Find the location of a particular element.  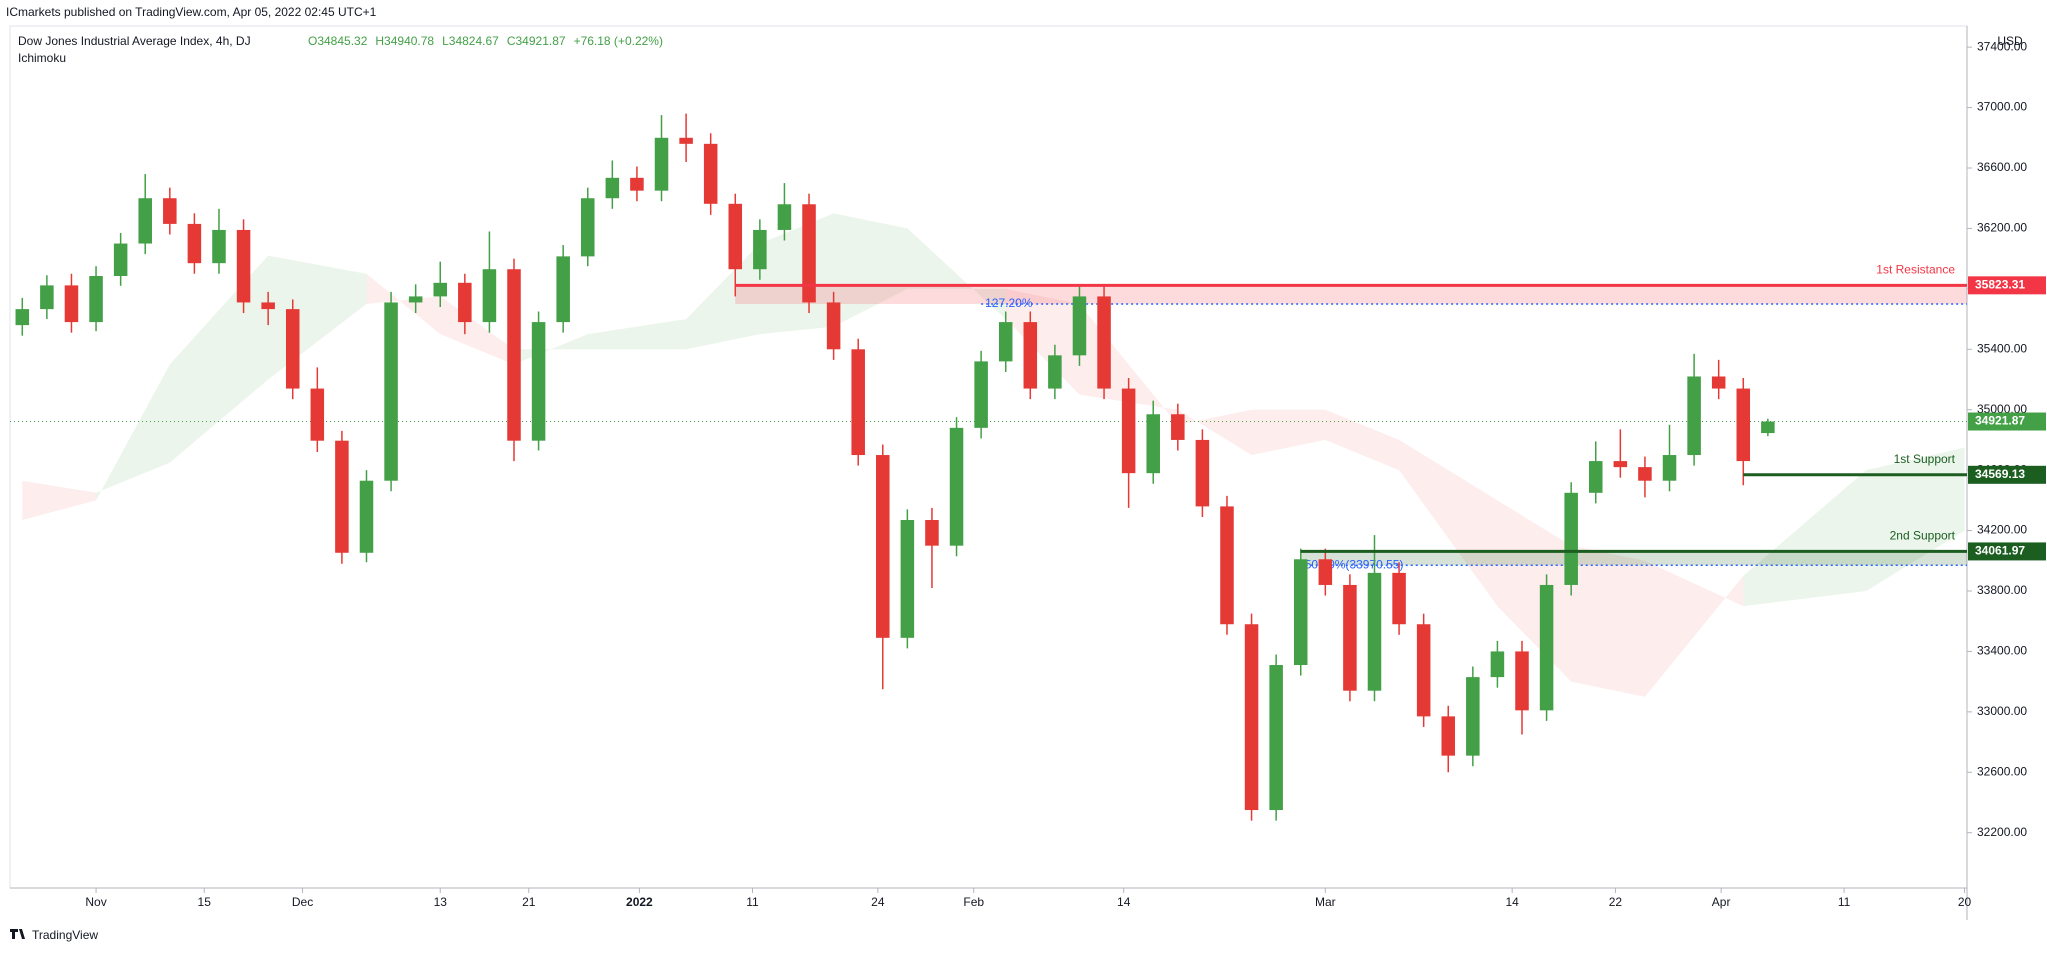

x-tick-label: Feb is located at coordinates (973, 902).